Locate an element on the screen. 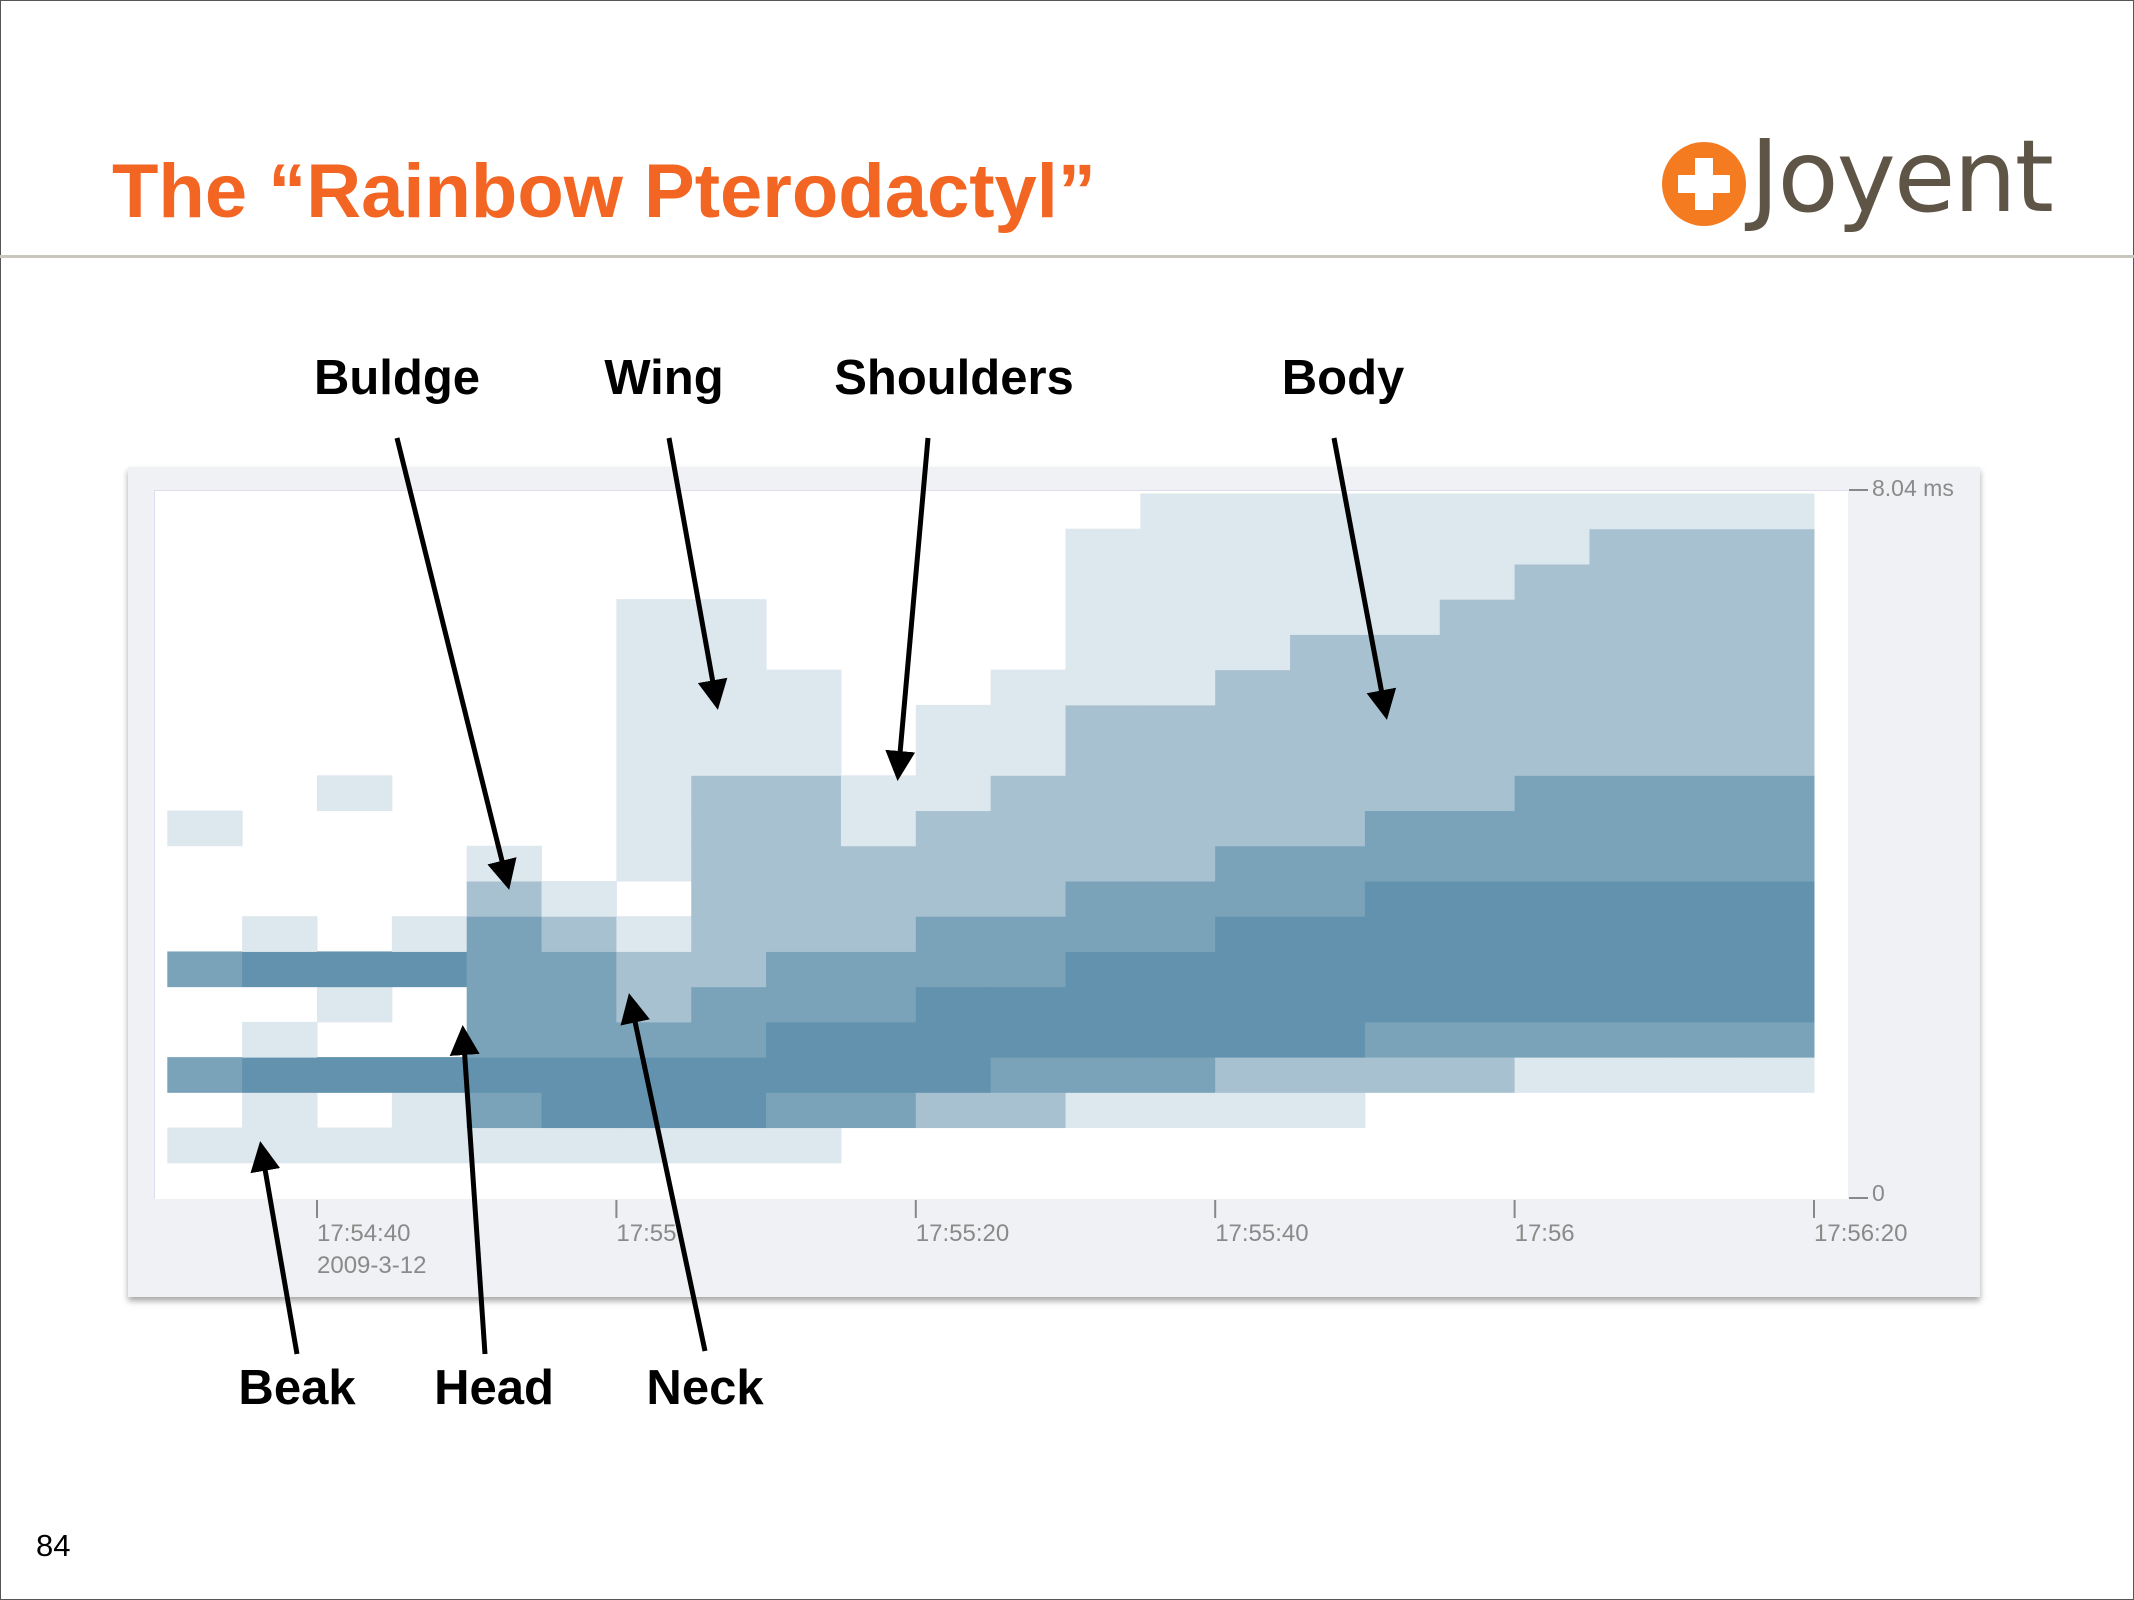 This screenshot has width=2134, height=1600. x-tick-label: 17:54:40 is located at coordinates (364, 1233).